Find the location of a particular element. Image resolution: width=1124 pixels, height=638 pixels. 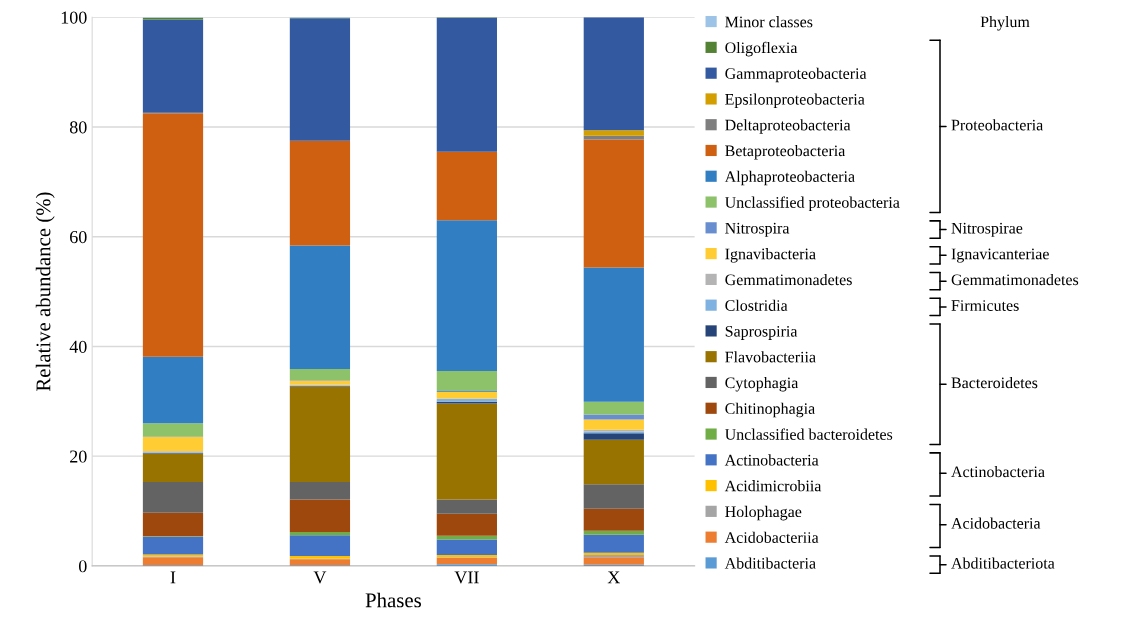

legend-label: Saprospiria is located at coordinates (761, 332).